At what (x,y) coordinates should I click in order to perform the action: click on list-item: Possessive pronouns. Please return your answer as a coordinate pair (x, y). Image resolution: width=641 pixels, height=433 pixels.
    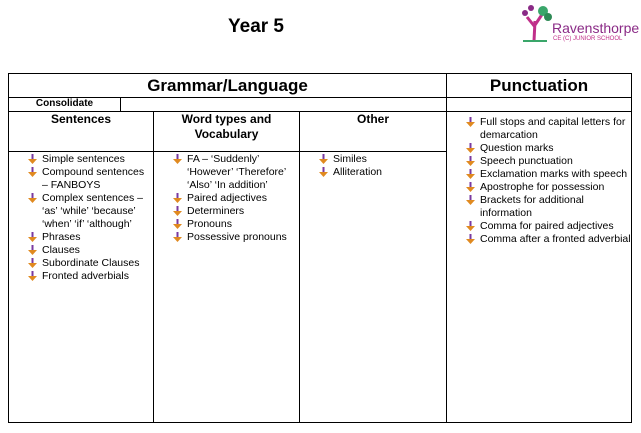
    Looking at the image, I should click on (233, 237).